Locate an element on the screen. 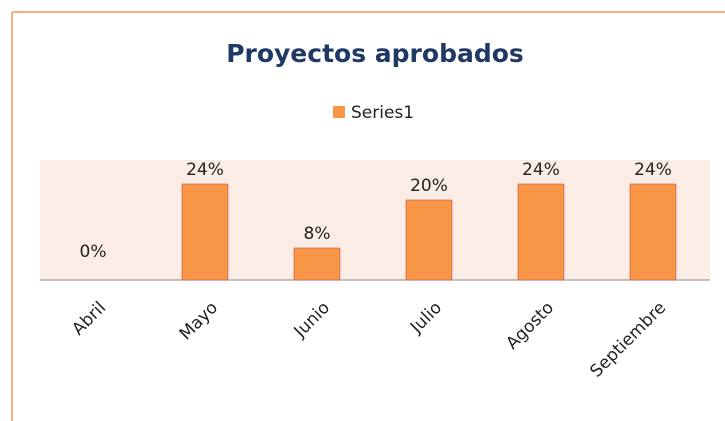  data-label: 8% is located at coordinates (317, 234).